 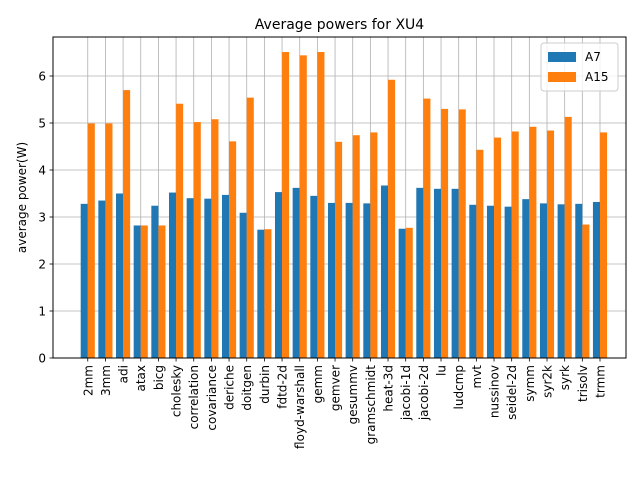 I want to click on bar-a7-heat-3d, so click(x=384, y=271).